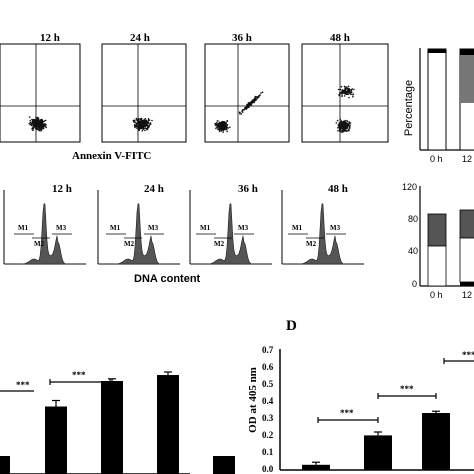  Describe the element at coordinates (409, 187) in the screenshot. I see `cycle-y-tick: 120` at that location.